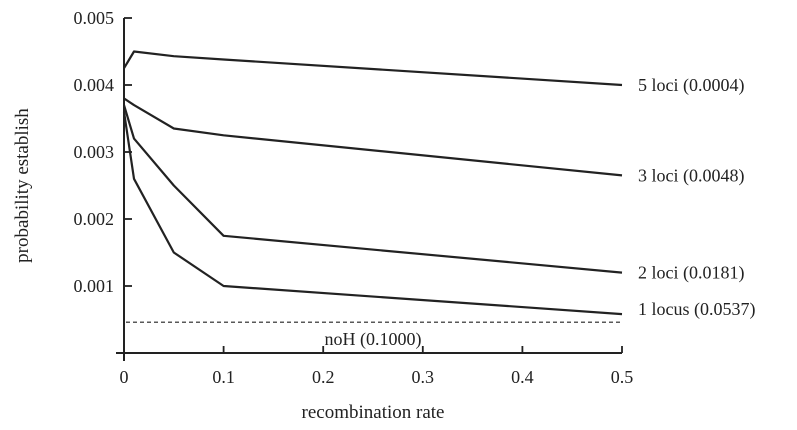 This screenshot has width=797, height=430. I want to click on y-tick-label: 0.002, so click(94, 219).